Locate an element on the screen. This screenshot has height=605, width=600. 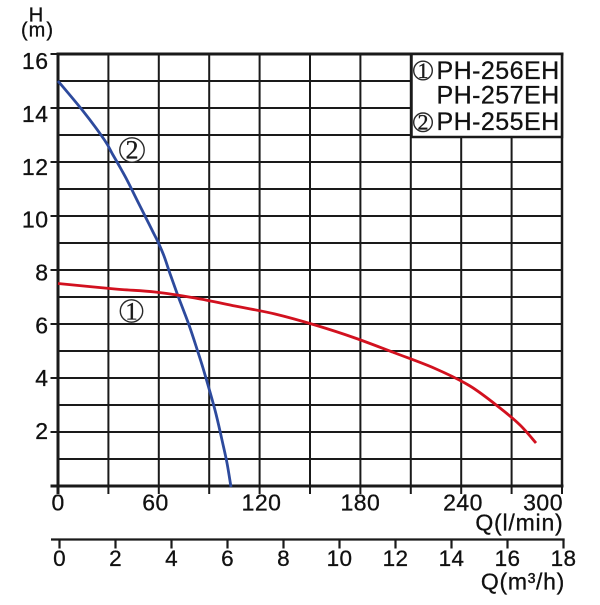
svg-text: 180 is located at coordinates (360, 503).